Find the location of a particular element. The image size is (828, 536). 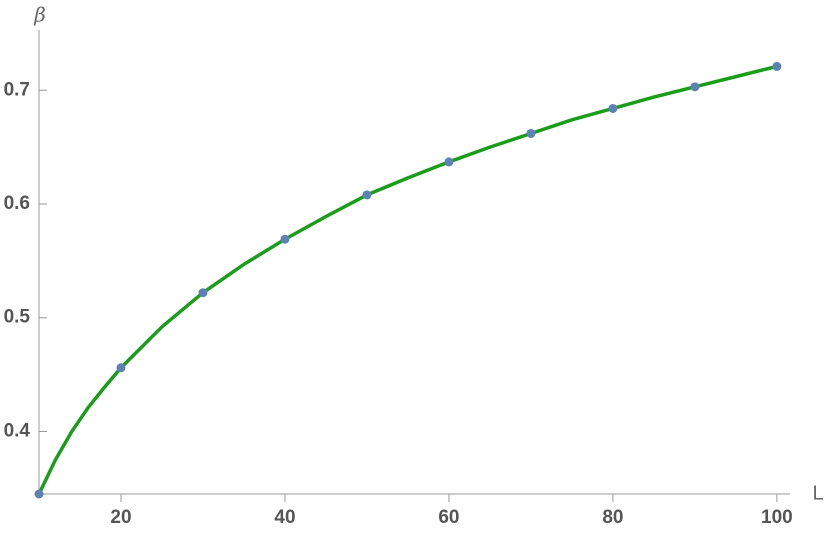

y-tick-label: 0.4 is located at coordinates (17, 430).